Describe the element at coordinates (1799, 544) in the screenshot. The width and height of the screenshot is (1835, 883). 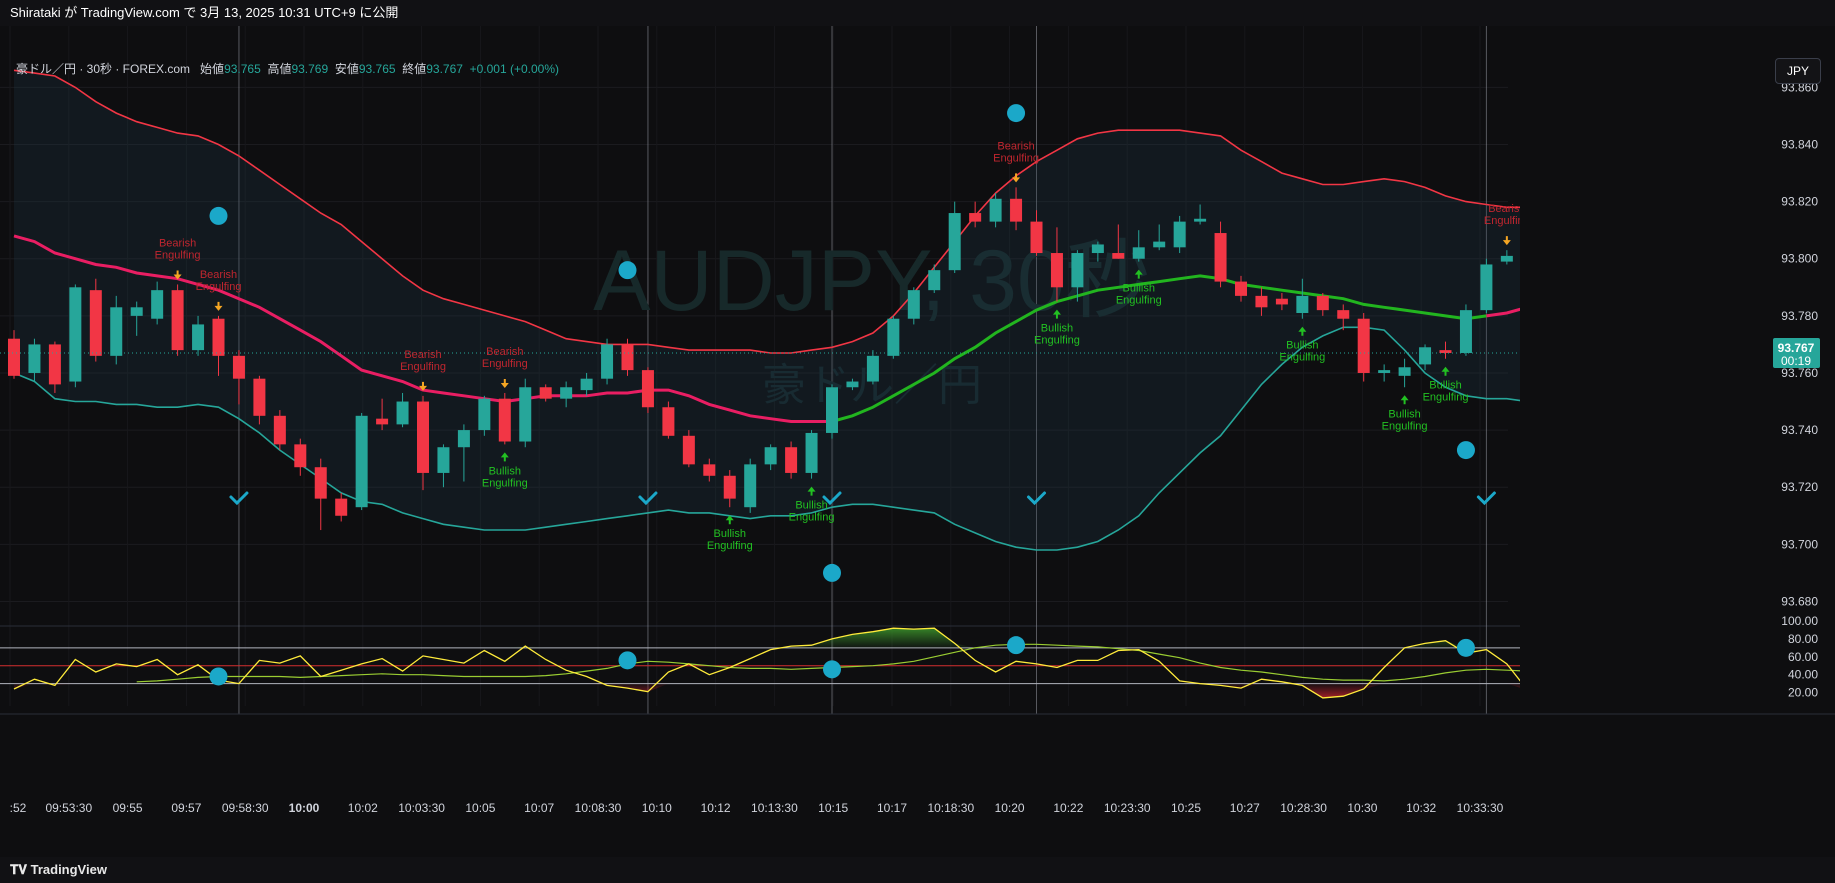
I see `price-tick-label: 93.700` at that location.